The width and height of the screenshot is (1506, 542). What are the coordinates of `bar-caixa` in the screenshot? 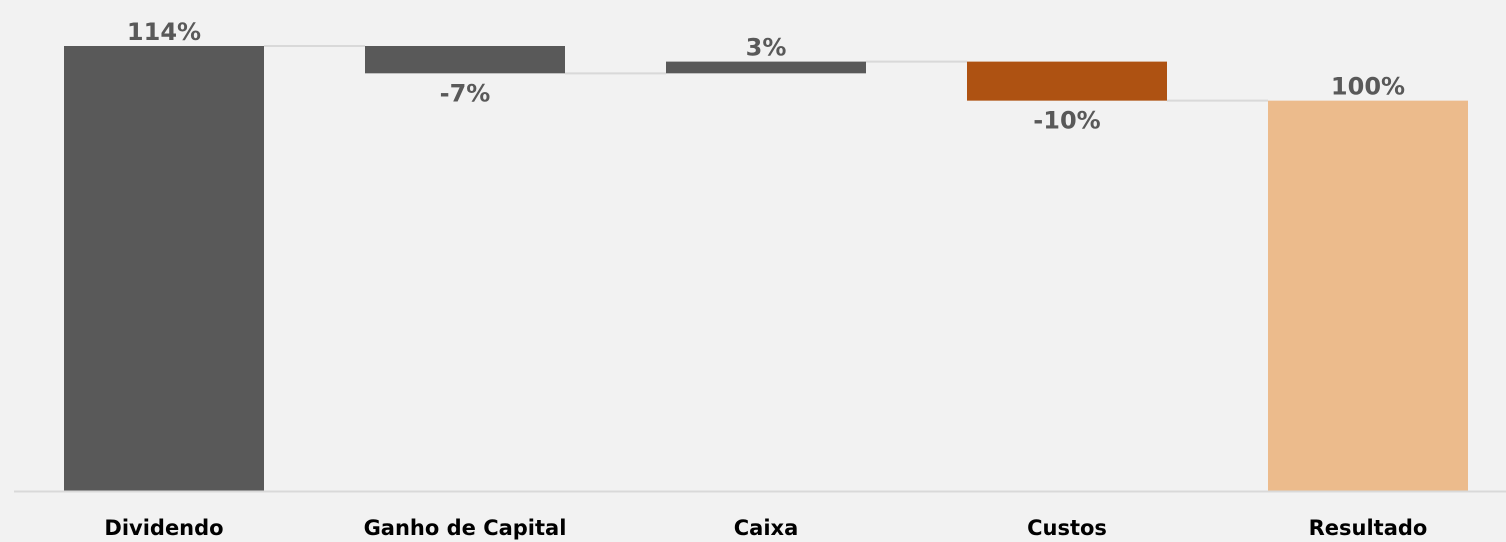 It's located at (766, 67).